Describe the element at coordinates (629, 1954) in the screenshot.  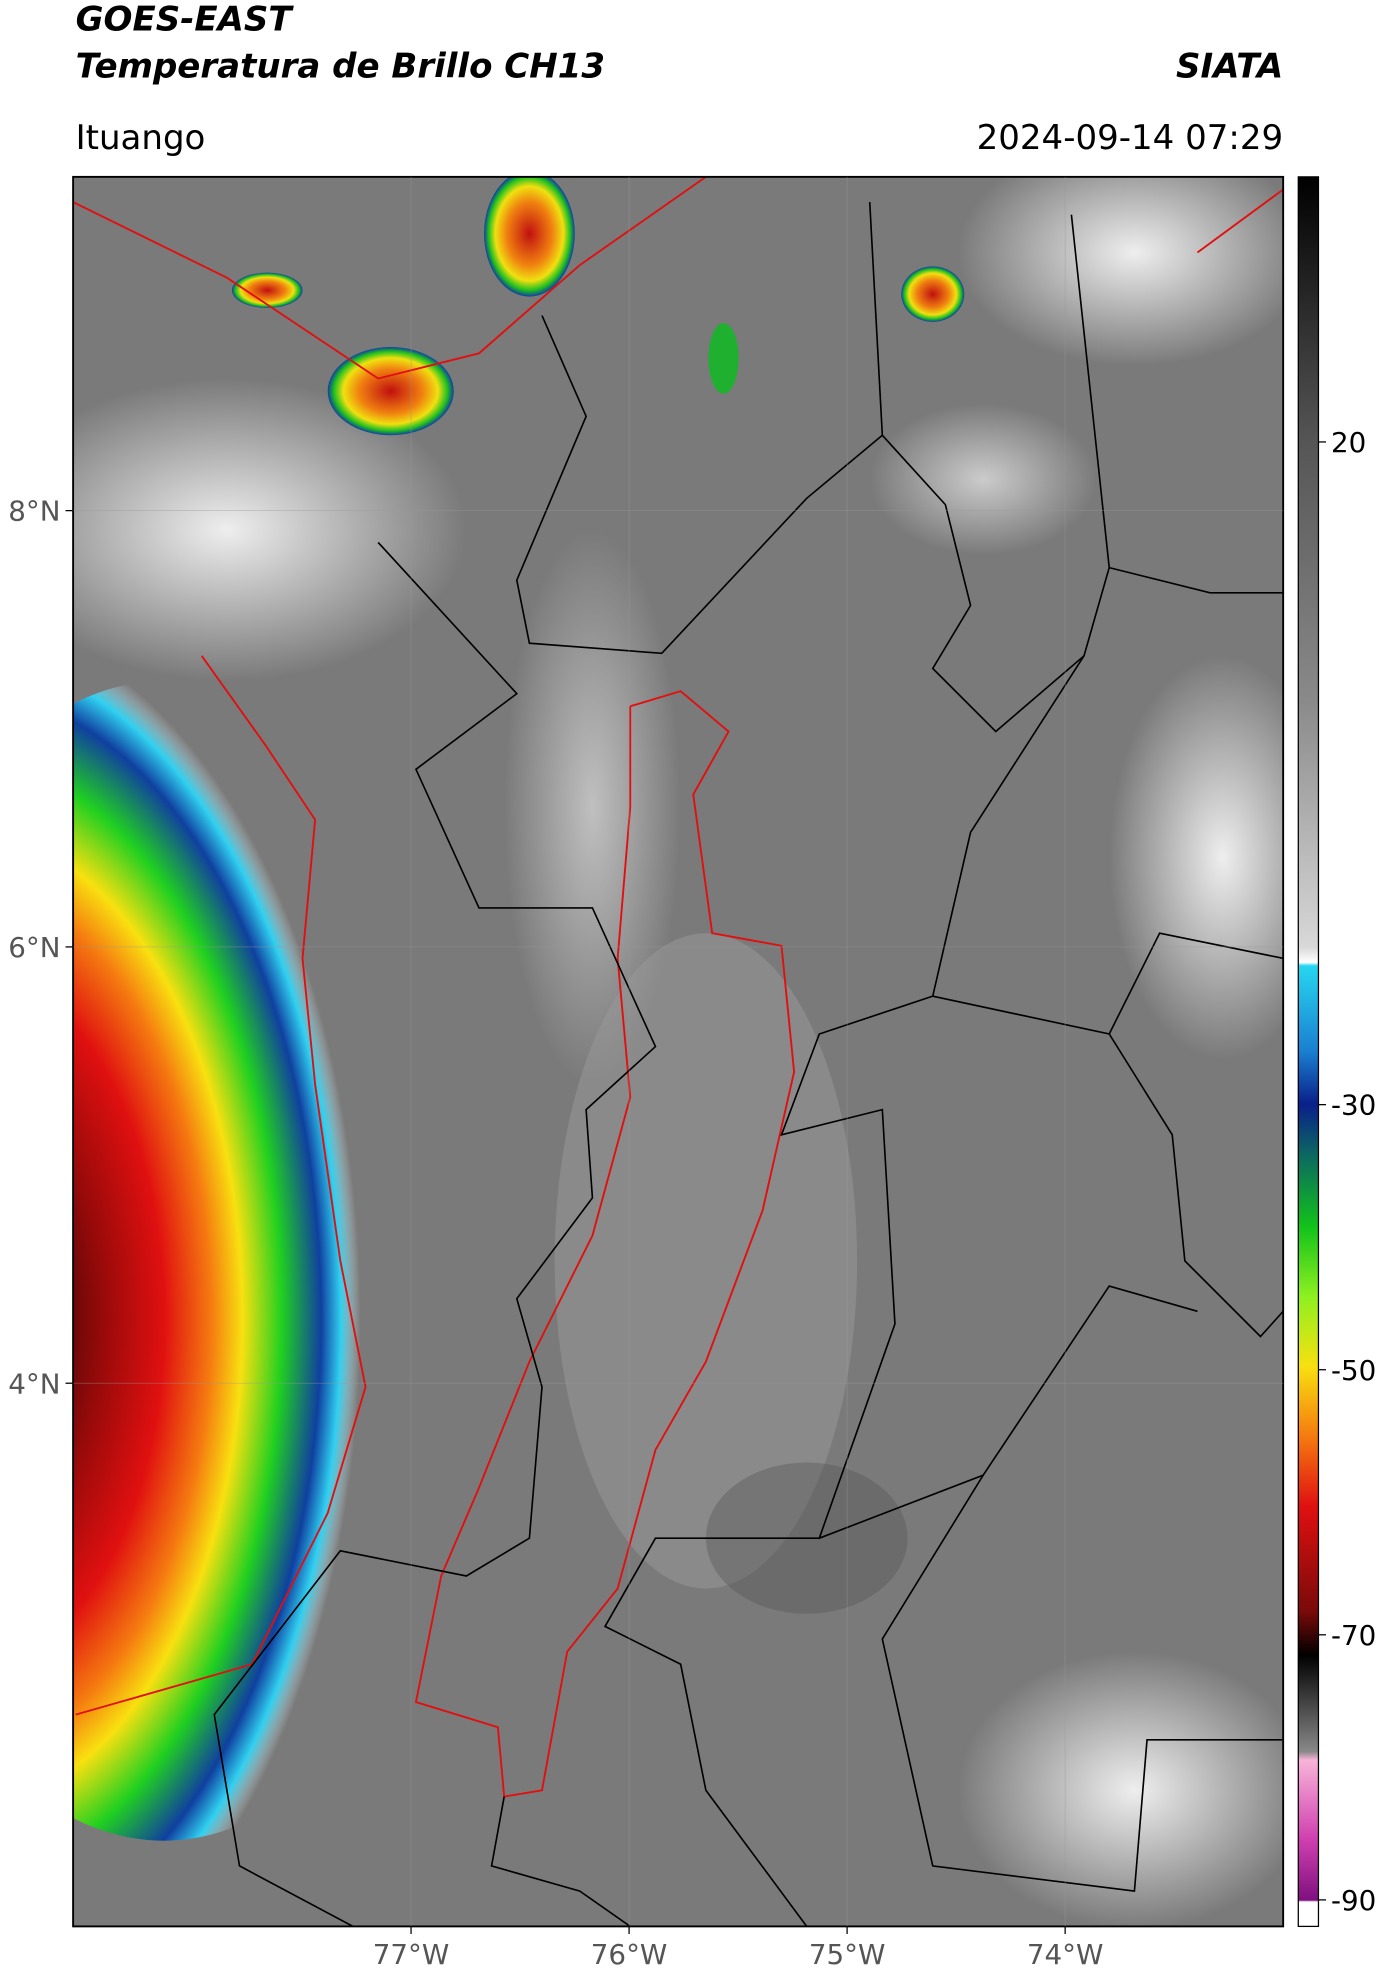
I see `x-tick-label: 76°W` at that location.